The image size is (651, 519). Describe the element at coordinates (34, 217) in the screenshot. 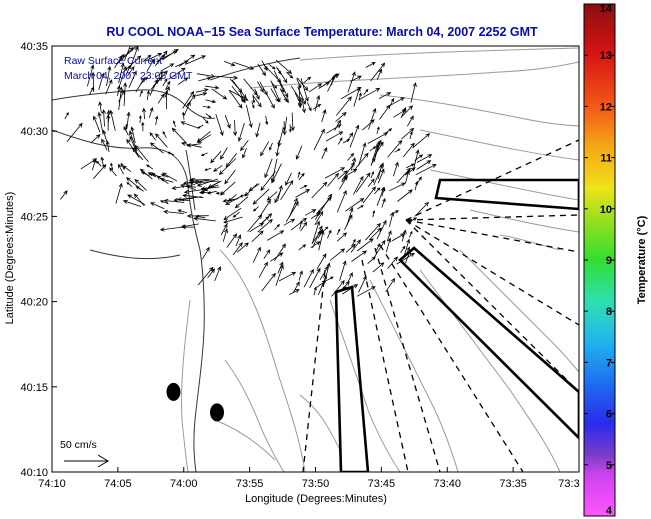

I see `y-tick-label: 40:25` at that location.